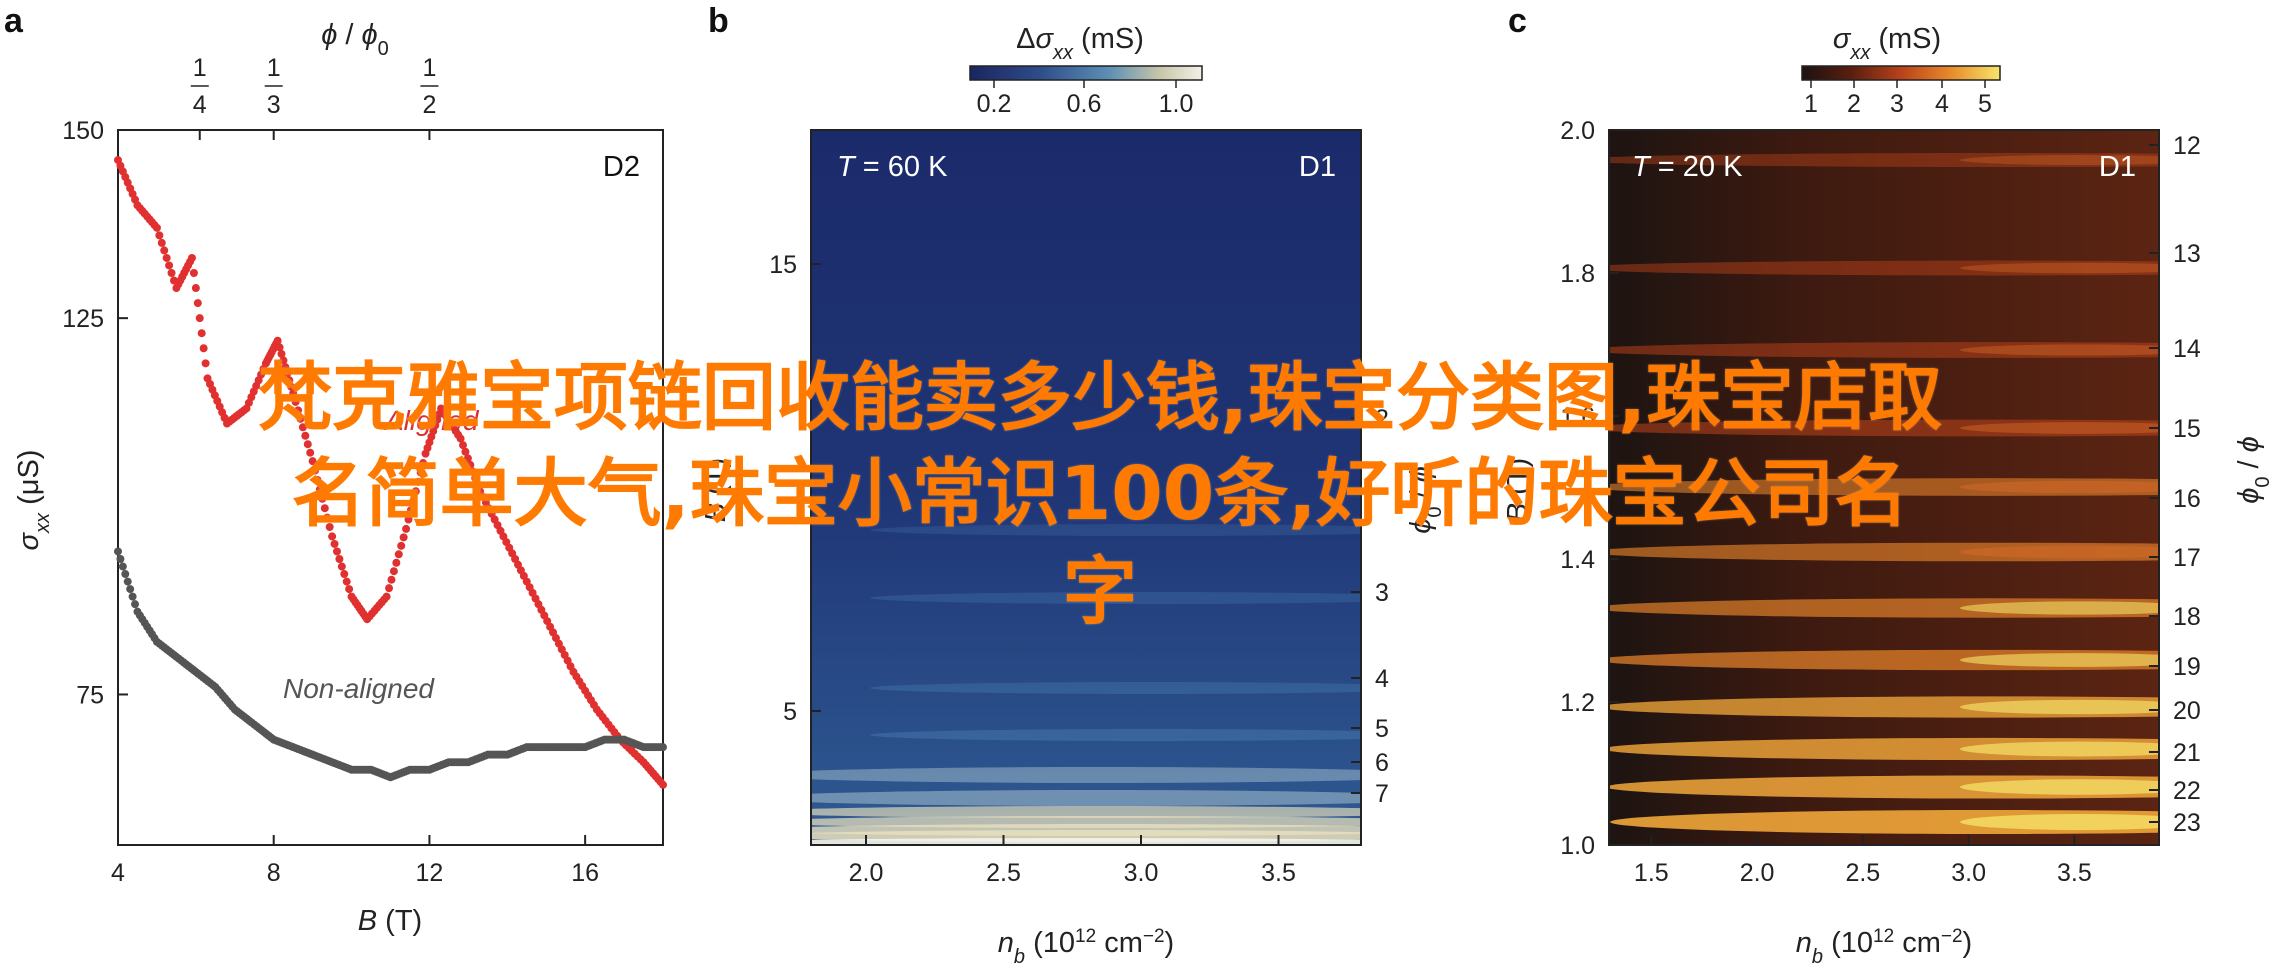 The height and width of the screenshot is (967, 2278). What do you see at coordinates (1651, 873) in the screenshot?
I see `x-tick-label: 1.5` at bounding box center [1651, 873].